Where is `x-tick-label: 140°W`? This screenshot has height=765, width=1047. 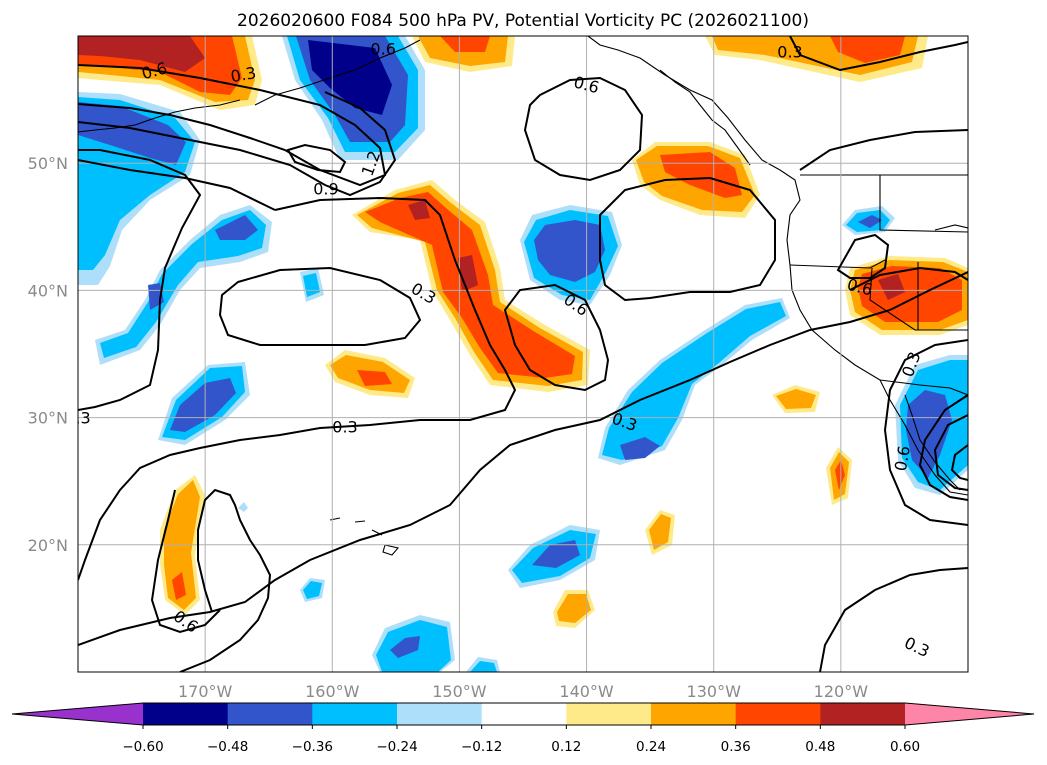
x-tick-label: 140°W is located at coordinates (586, 691).